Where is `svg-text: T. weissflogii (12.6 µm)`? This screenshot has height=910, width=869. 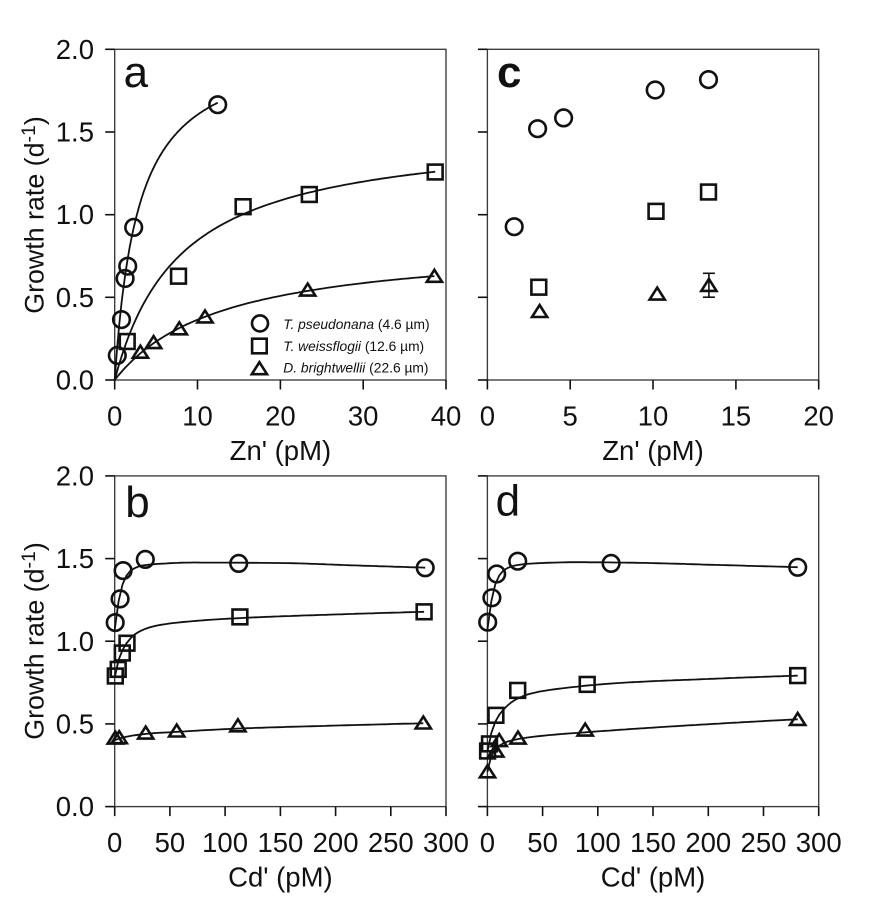 svg-text: T. weissflogii (12.6 µm) is located at coordinates (353, 346).